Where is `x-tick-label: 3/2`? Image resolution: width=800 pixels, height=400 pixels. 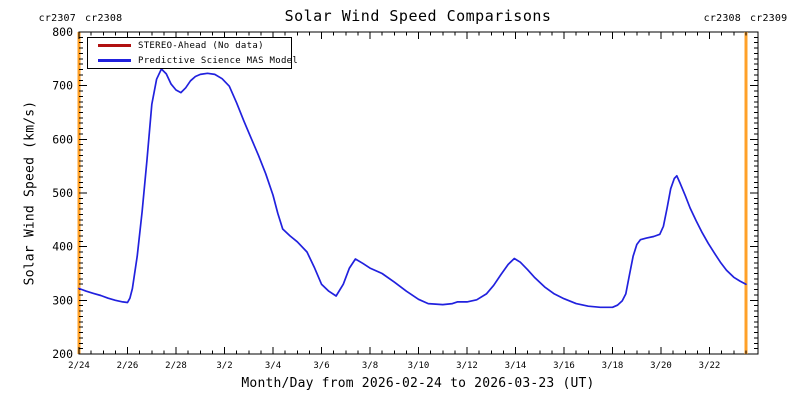 x-tick-label: 3/2 is located at coordinates (224, 366).